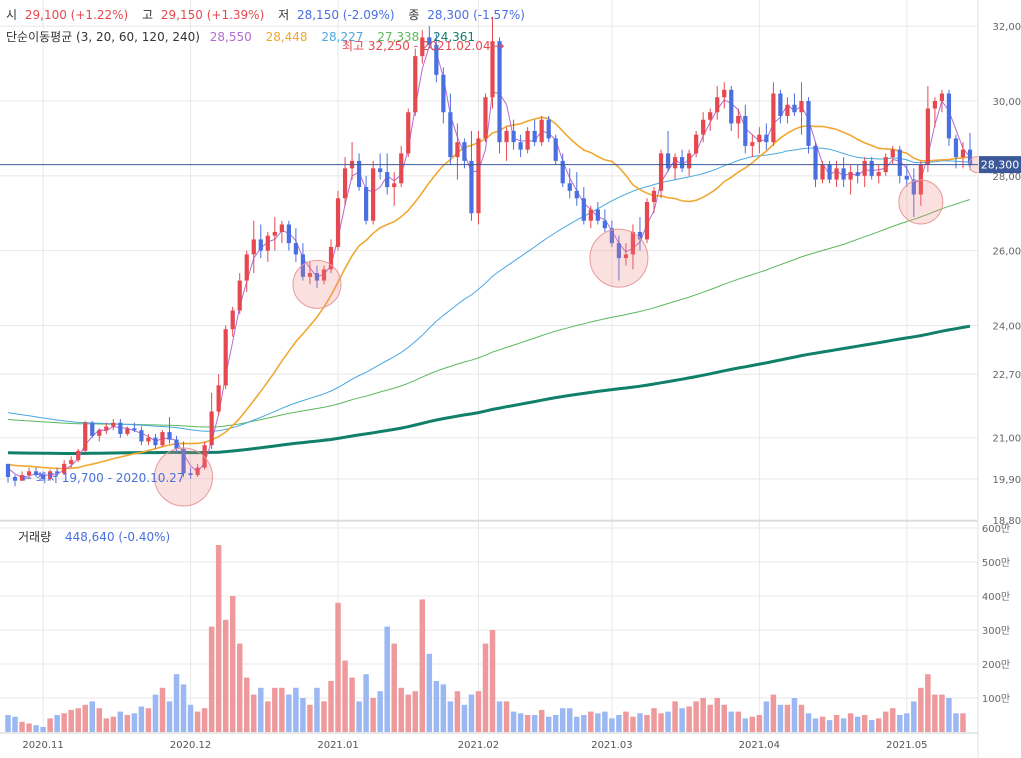 This screenshot has height=758, width=1021. Describe the element at coordinates (454, 37) in the screenshot. I see `ma240-value: 24,361` at that location.